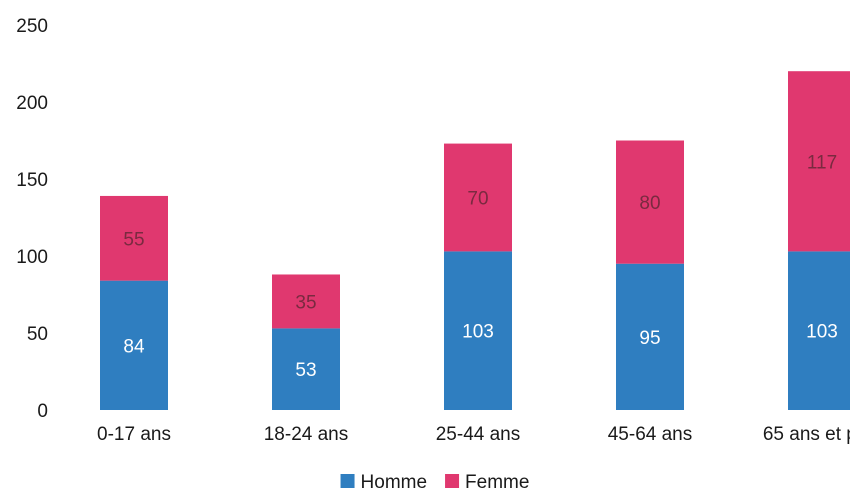 The image size is (850, 497). I want to click on data-label-homme-2: 103, so click(478, 332).